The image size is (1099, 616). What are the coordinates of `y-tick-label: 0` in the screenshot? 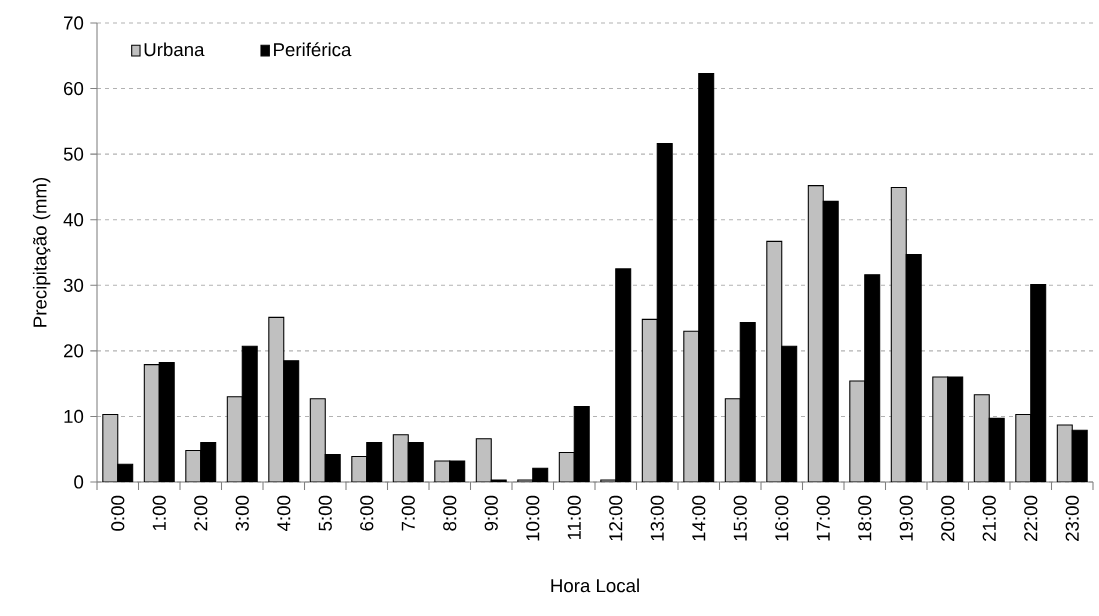 It's located at (79, 482).